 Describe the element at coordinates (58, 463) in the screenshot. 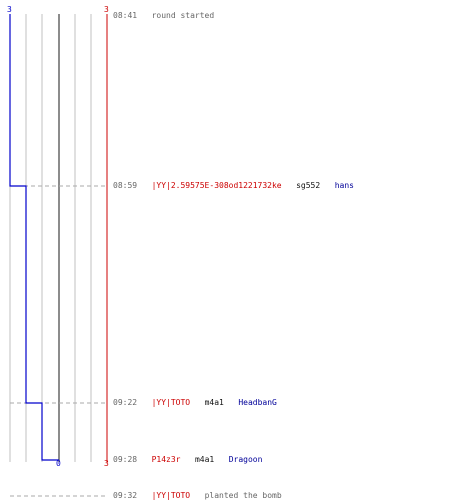

I see `blue-team-end-count: 0` at that location.